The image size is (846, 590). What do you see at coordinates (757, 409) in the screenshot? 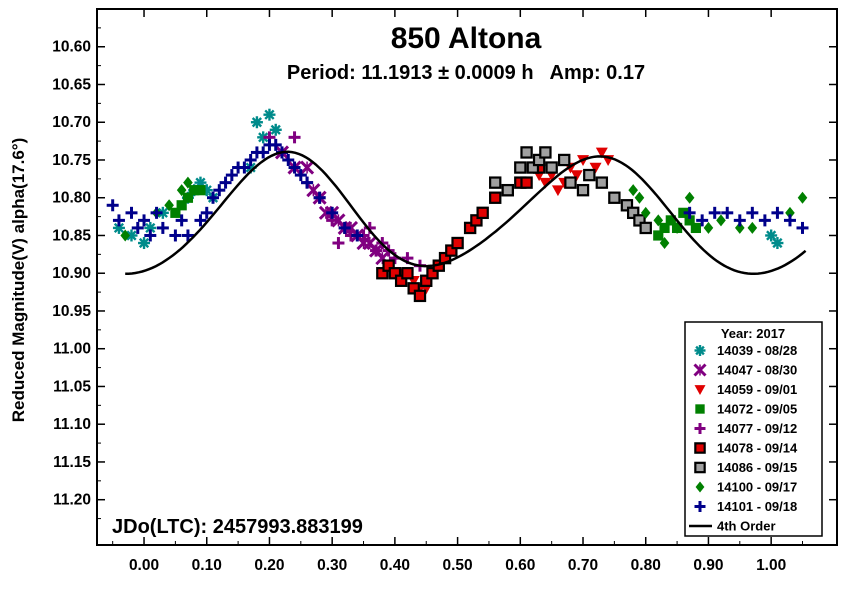
I see `legend-entry-label: 14072 - 09/05` at bounding box center [757, 409].